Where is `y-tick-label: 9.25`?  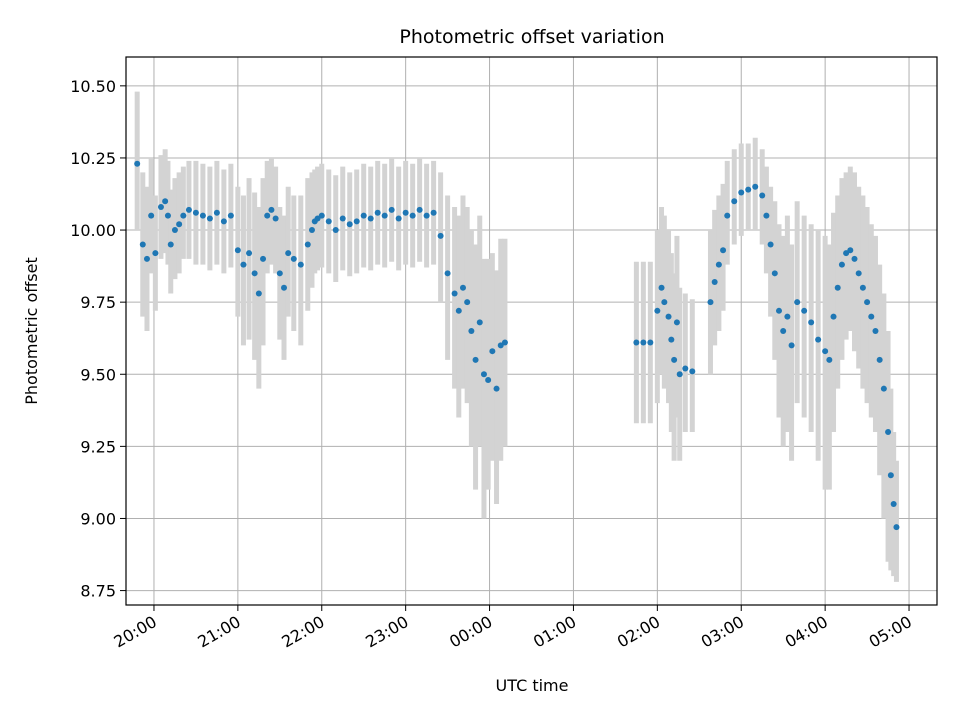
y-tick-label: 9.25 is located at coordinates (98, 446).